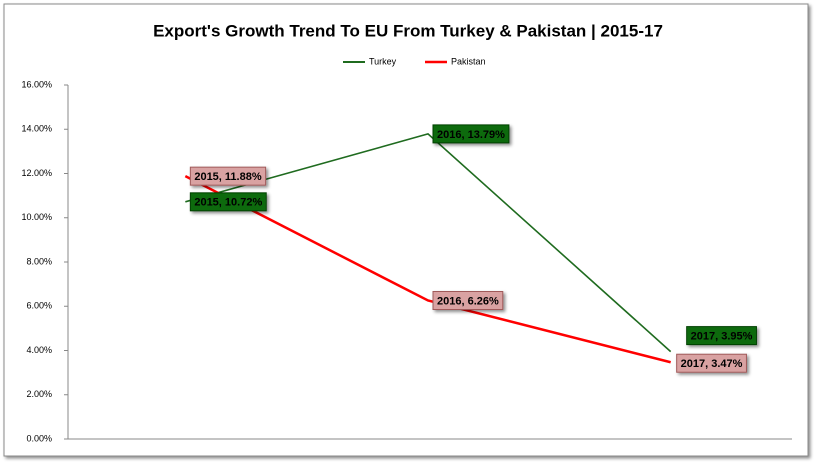  I want to click on y-tick-label: 2.00%, so click(39, 394).